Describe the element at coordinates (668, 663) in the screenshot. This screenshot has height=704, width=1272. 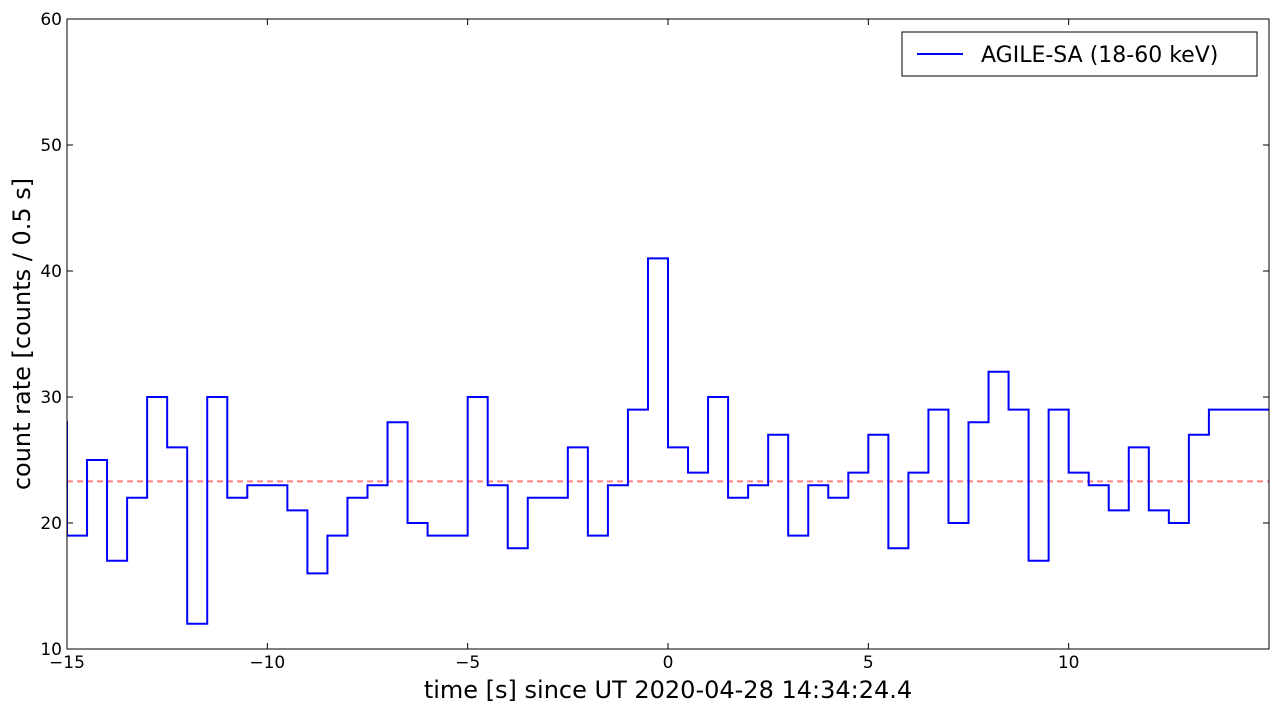
I see `x-tick-label: 0` at that location.